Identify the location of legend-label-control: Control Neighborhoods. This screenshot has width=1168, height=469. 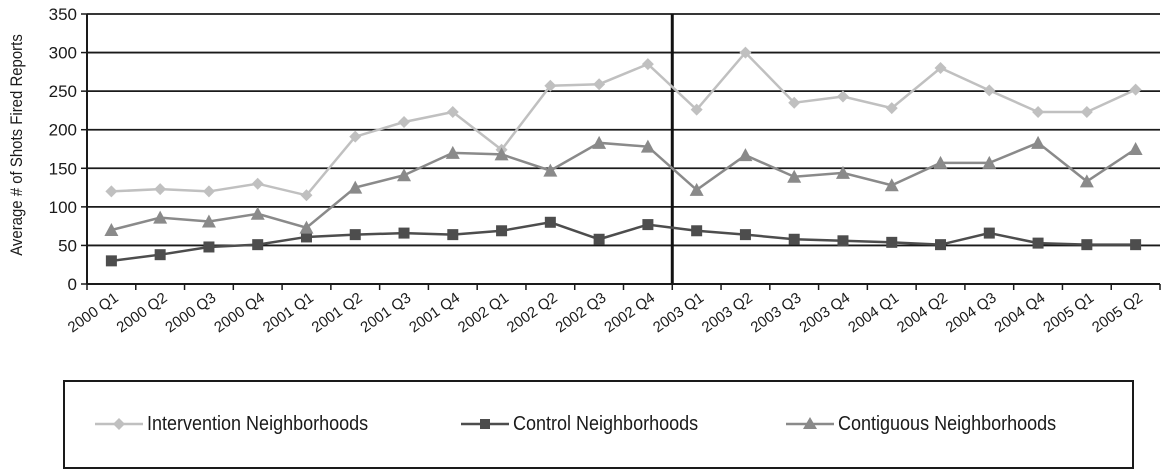
(606, 423).